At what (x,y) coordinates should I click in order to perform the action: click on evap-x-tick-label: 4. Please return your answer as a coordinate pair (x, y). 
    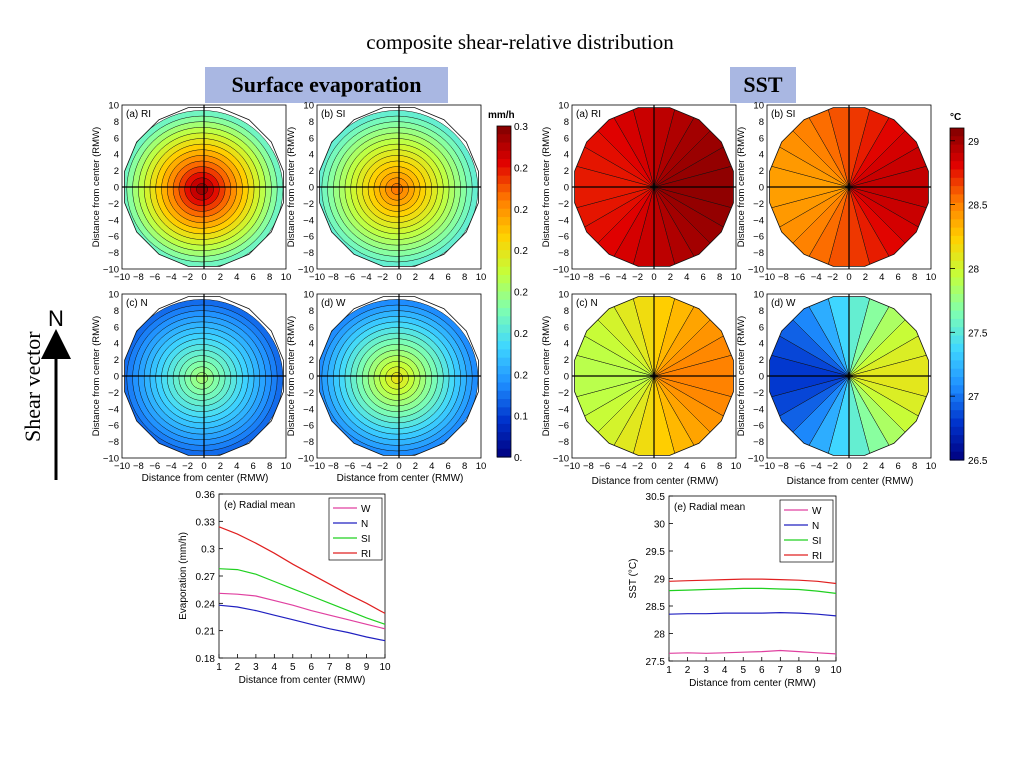
    Looking at the image, I should click on (431, 277).